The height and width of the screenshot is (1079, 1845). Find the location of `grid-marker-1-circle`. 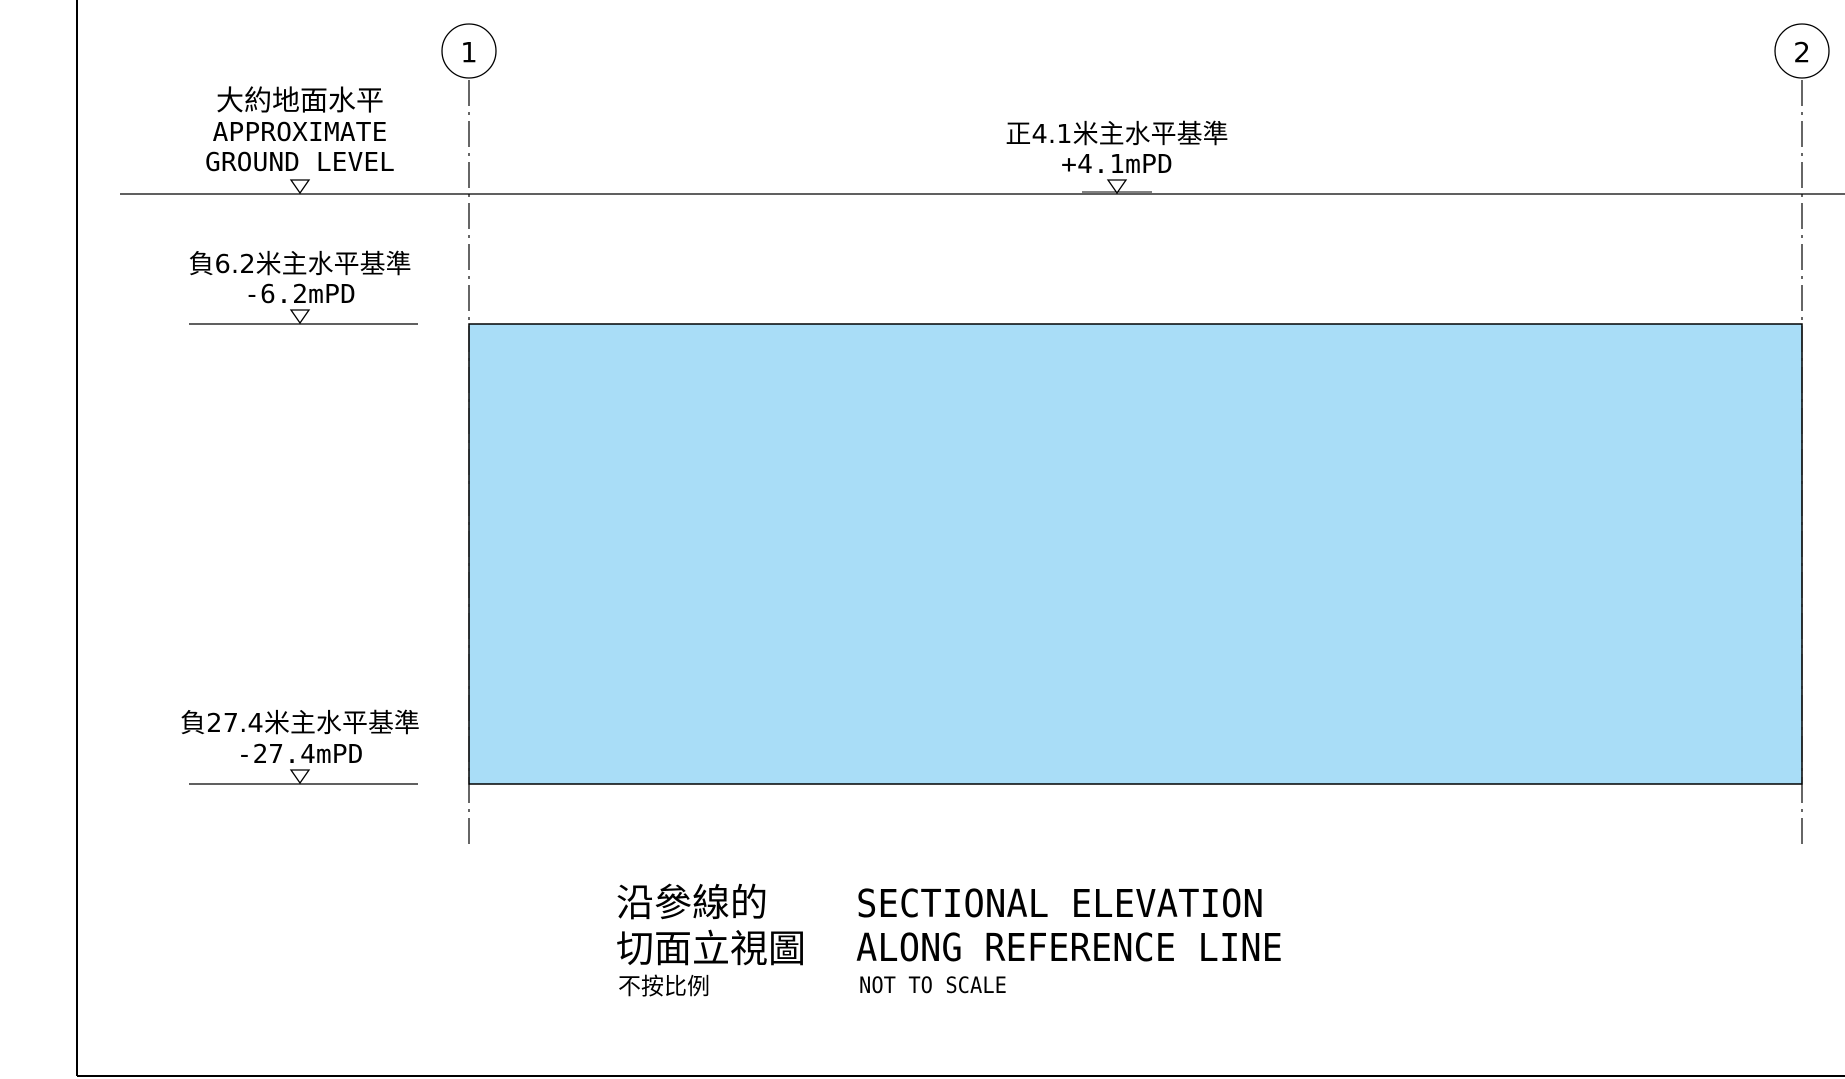

grid-marker-1-circle is located at coordinates (469, 51).